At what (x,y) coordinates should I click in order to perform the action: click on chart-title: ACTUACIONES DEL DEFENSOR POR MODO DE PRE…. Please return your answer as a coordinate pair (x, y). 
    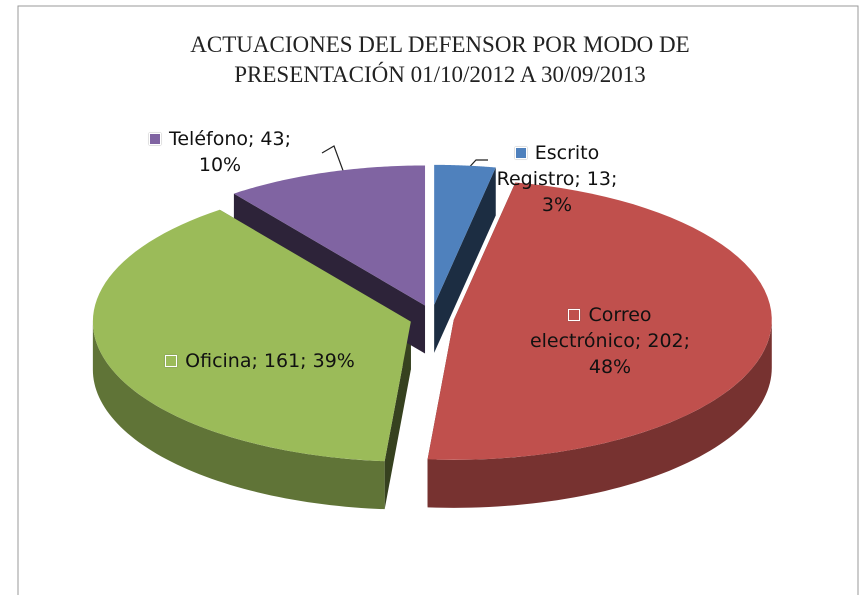
    Looking at the image, I should click on (440, 59).